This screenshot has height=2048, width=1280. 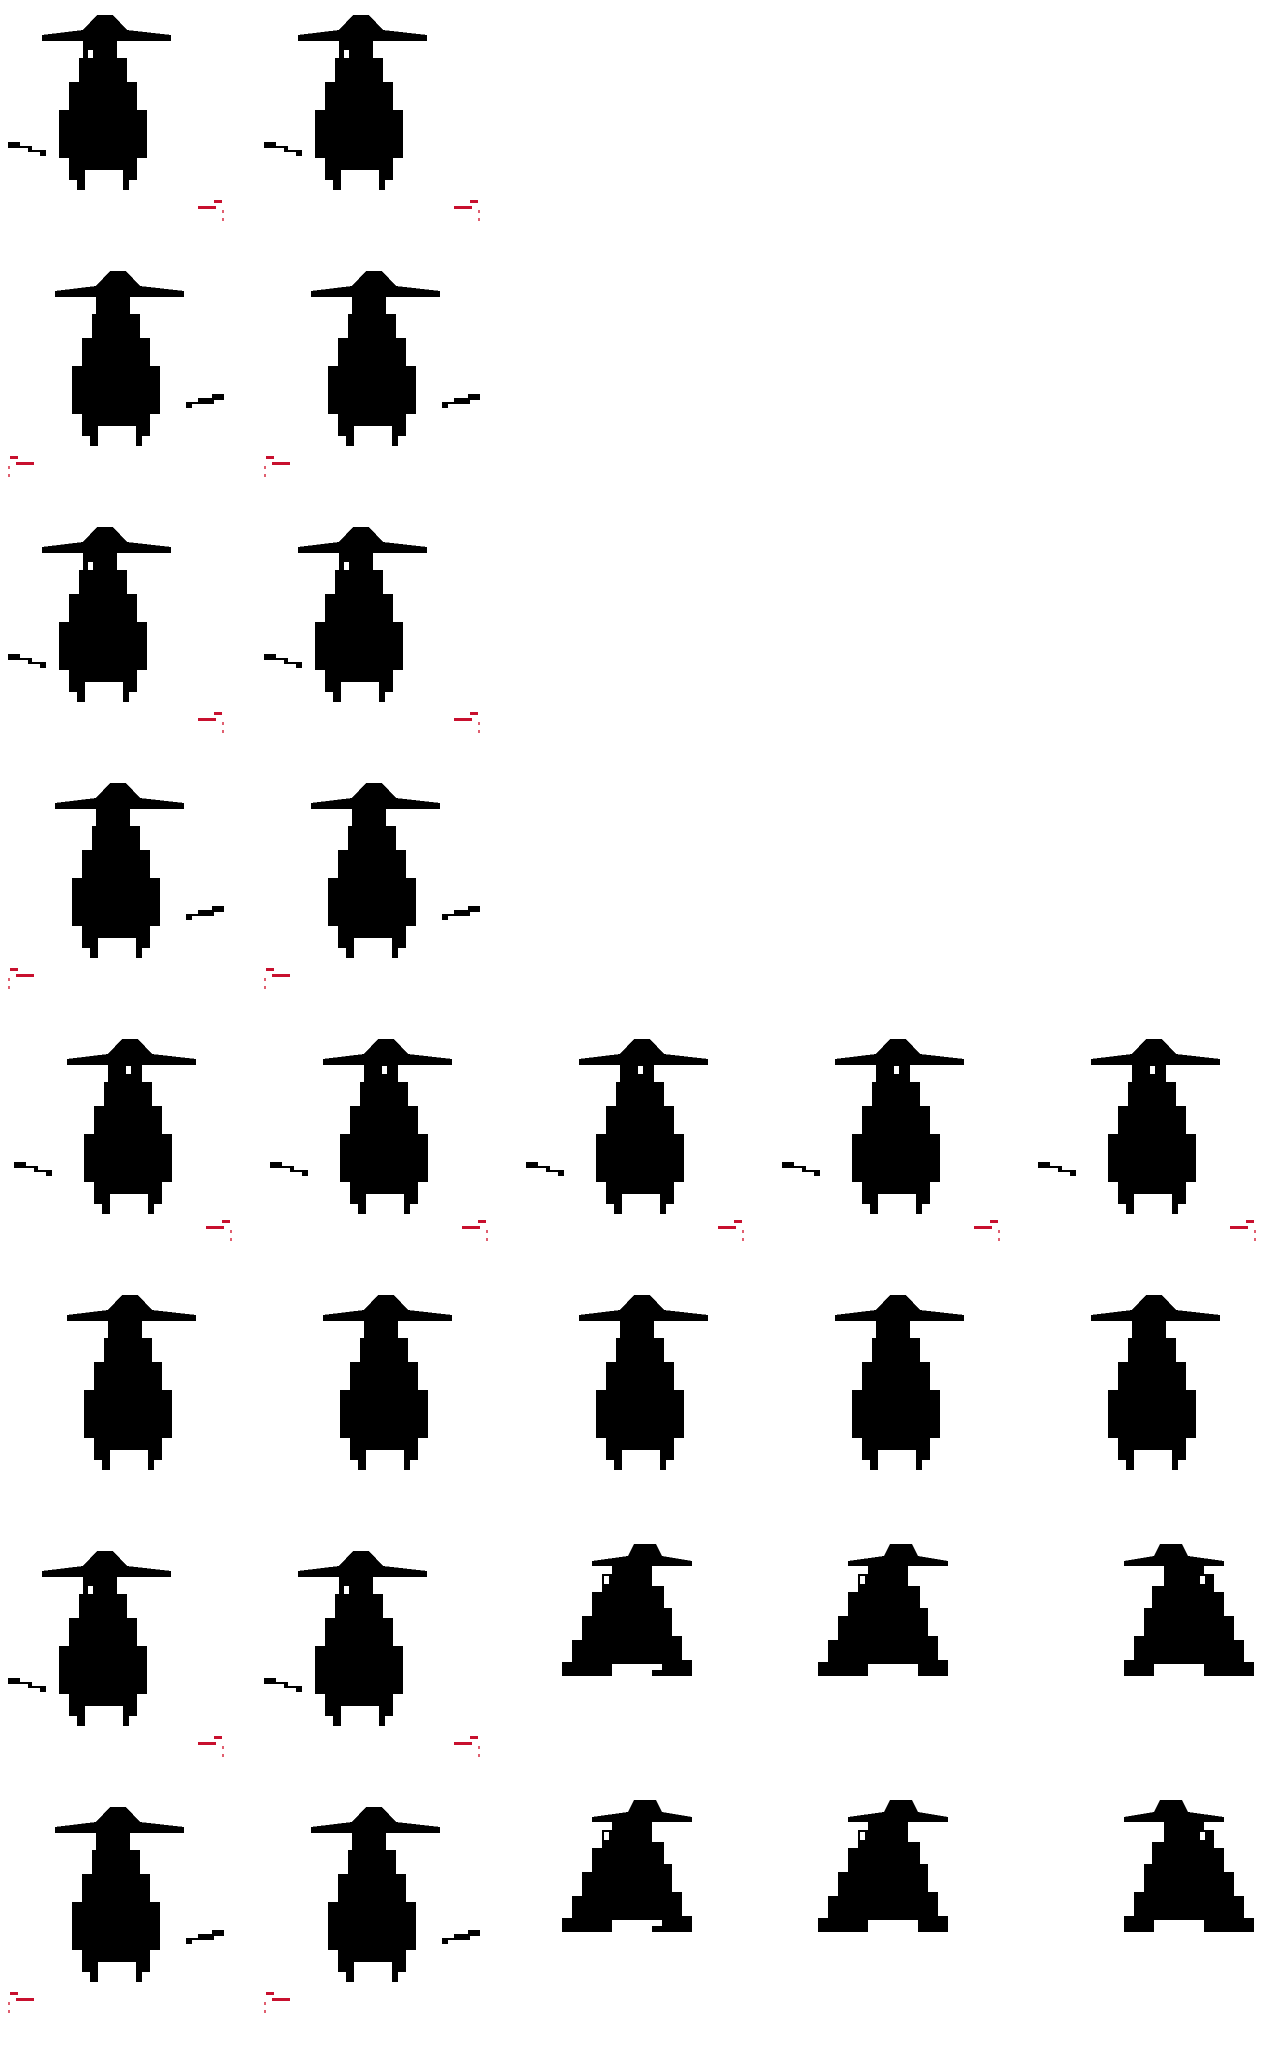 What do you see at coordinates (1189, 1610) in the screenshot?
I see `sprite-frame-side-walk-left` at bounding box center [1189, 1610].